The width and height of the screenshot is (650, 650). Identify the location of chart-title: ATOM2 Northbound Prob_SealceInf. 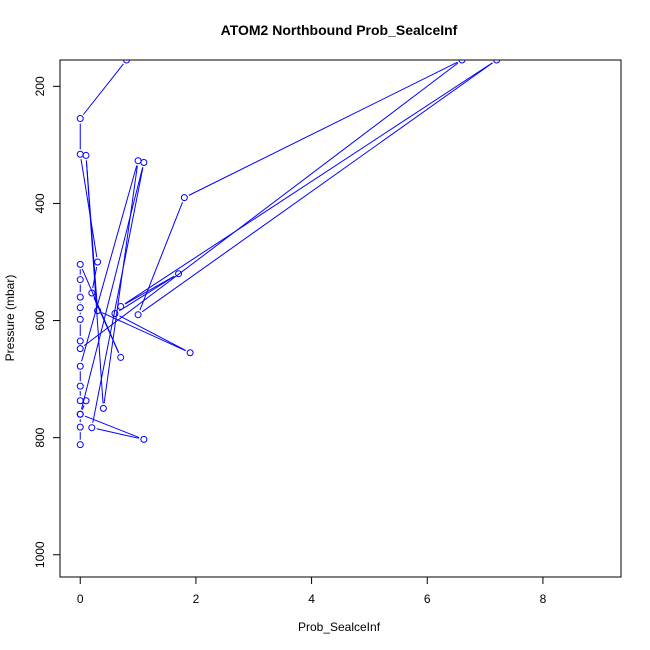
(339, 30).